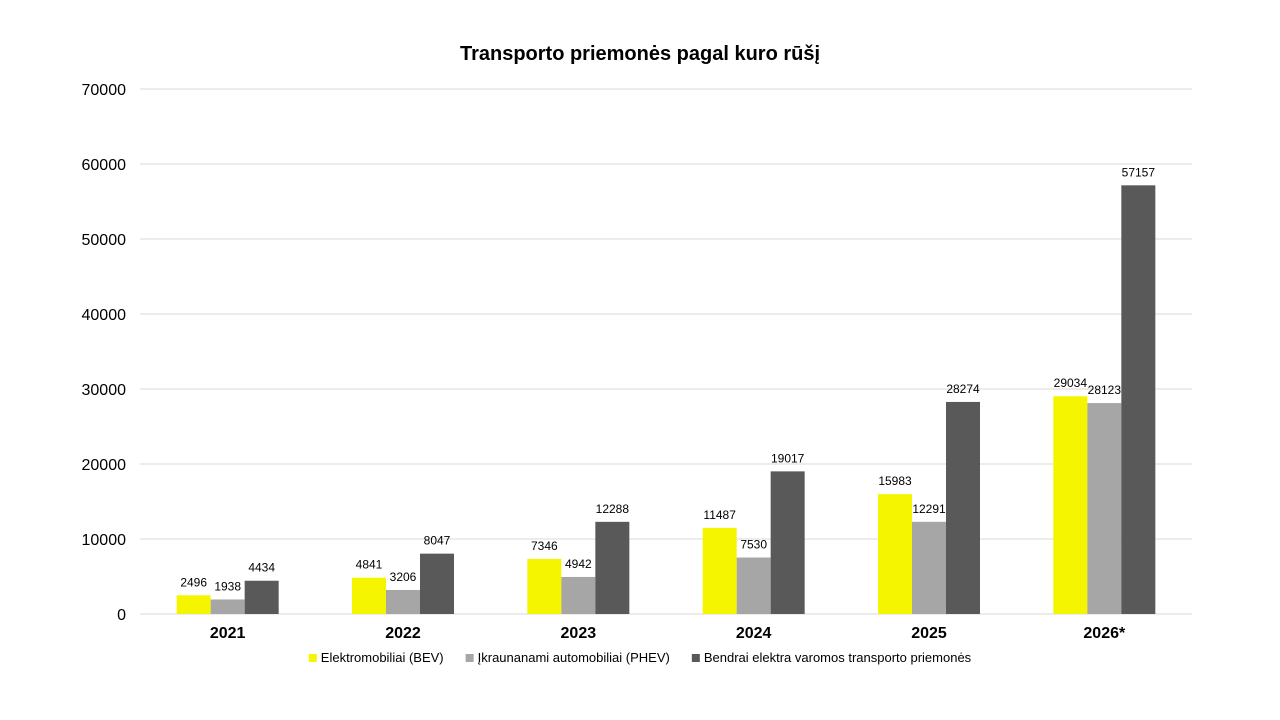 The height and width of the screenshot is (720, 1280). Describe the element at coordinates (193, 582) in the screenshot. I see `data-label: 2496` at that location.